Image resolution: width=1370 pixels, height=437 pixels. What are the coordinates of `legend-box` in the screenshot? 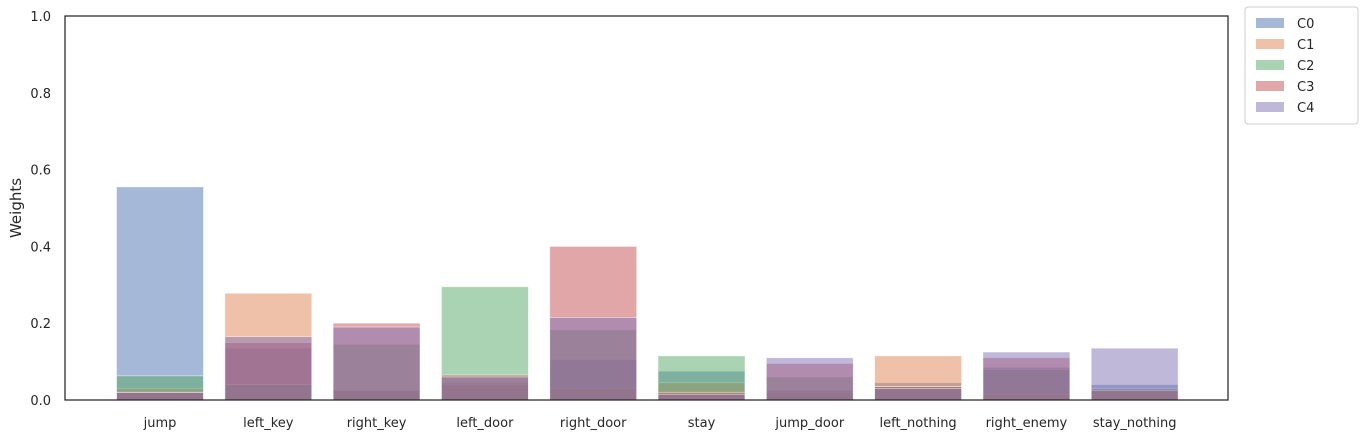 It's located at (1301, 65).